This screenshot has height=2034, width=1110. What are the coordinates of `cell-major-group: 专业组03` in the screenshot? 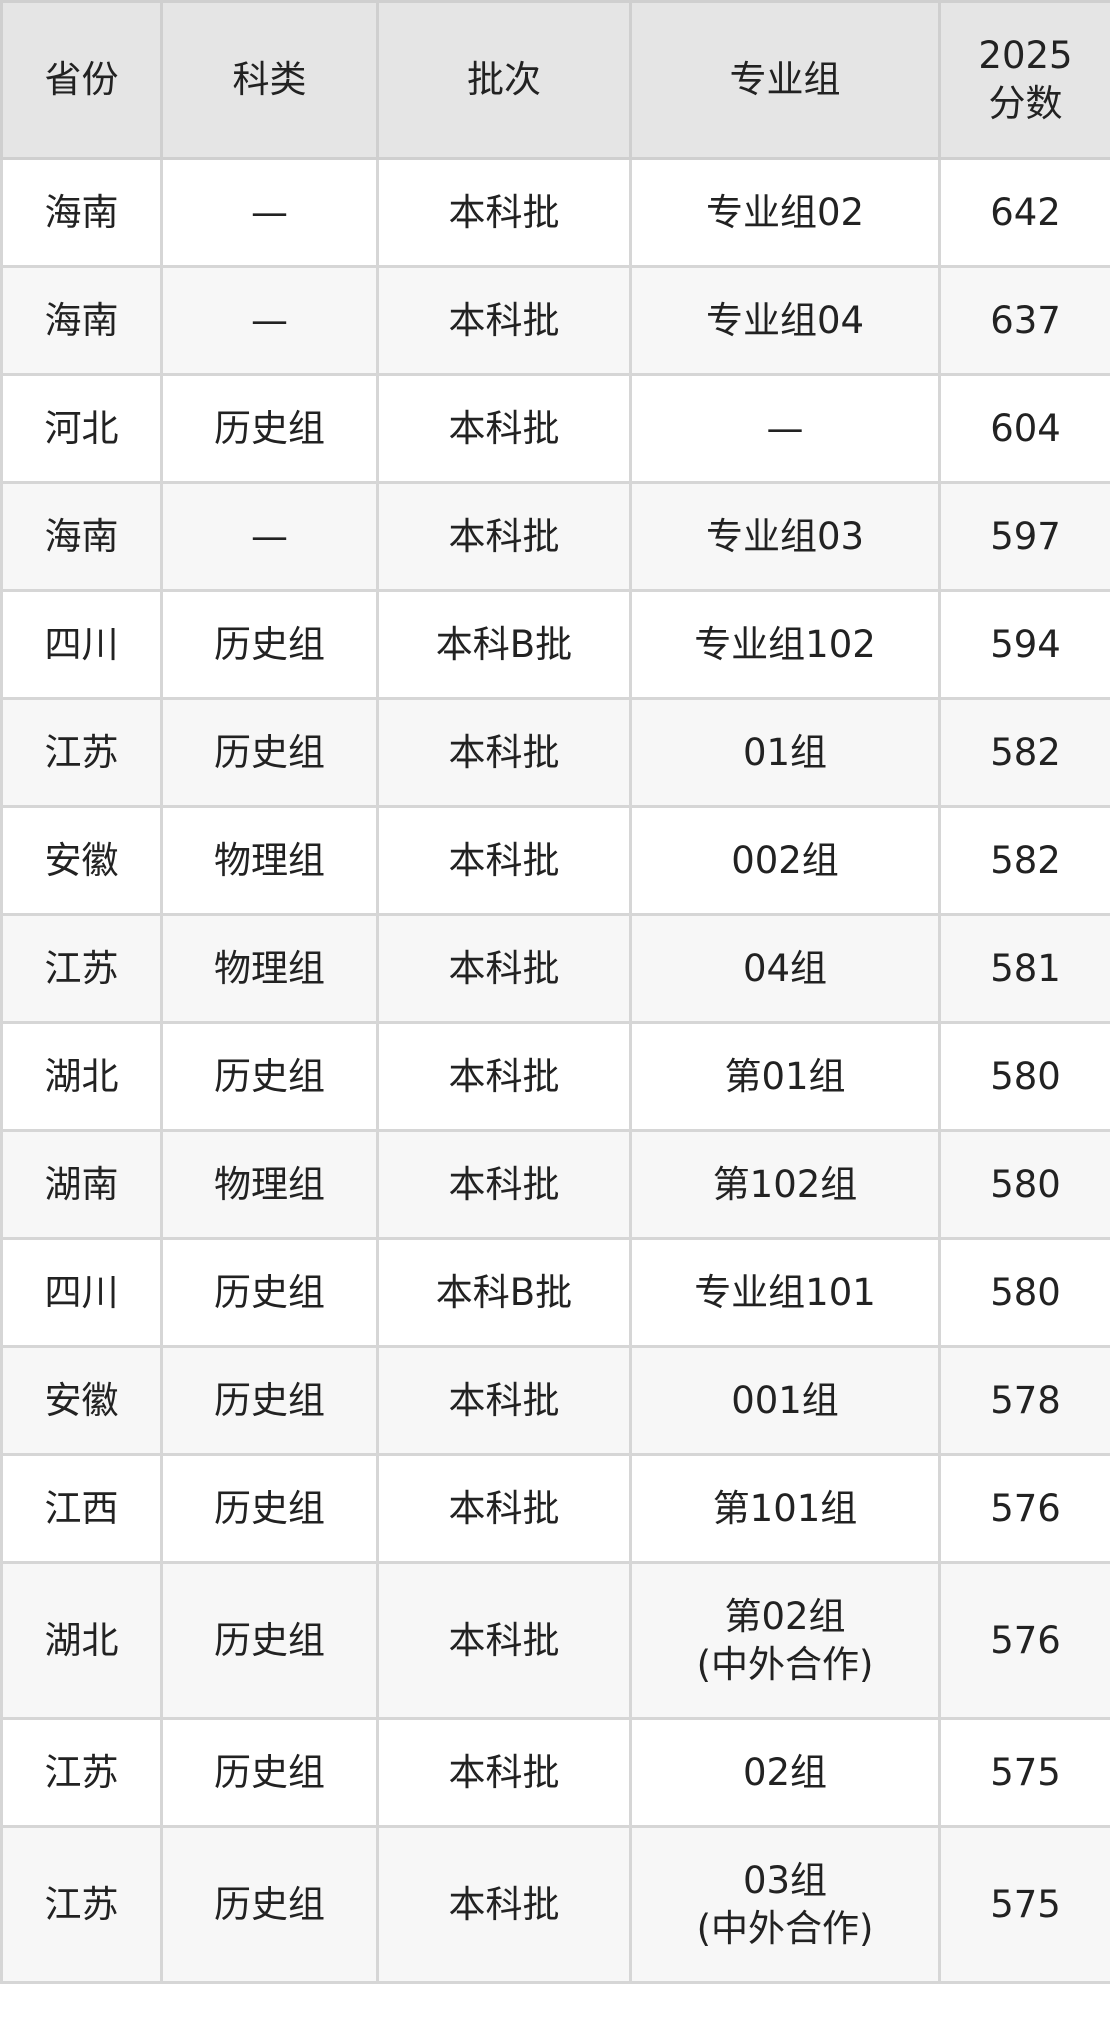 It's located at (785, 536).